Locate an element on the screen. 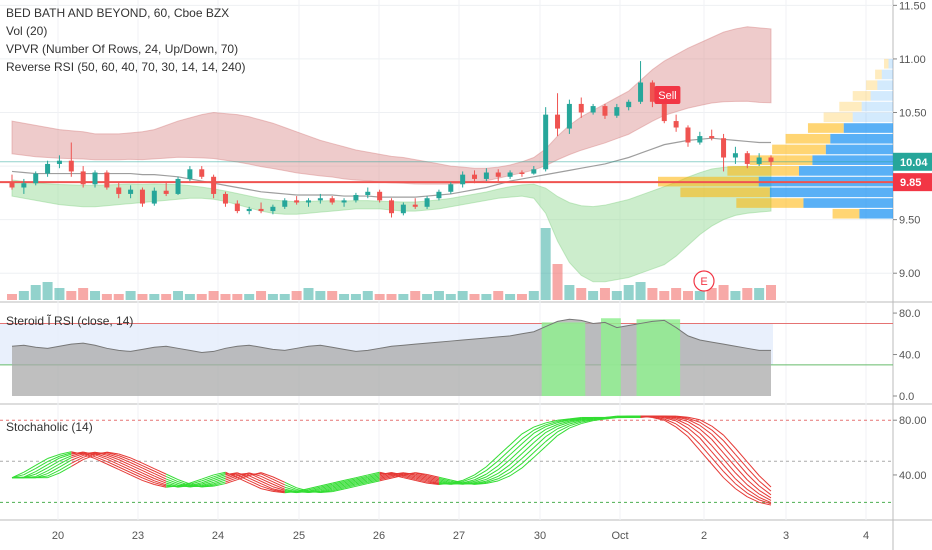  time-tick-label: 30 is located at coordinates (540, 536).